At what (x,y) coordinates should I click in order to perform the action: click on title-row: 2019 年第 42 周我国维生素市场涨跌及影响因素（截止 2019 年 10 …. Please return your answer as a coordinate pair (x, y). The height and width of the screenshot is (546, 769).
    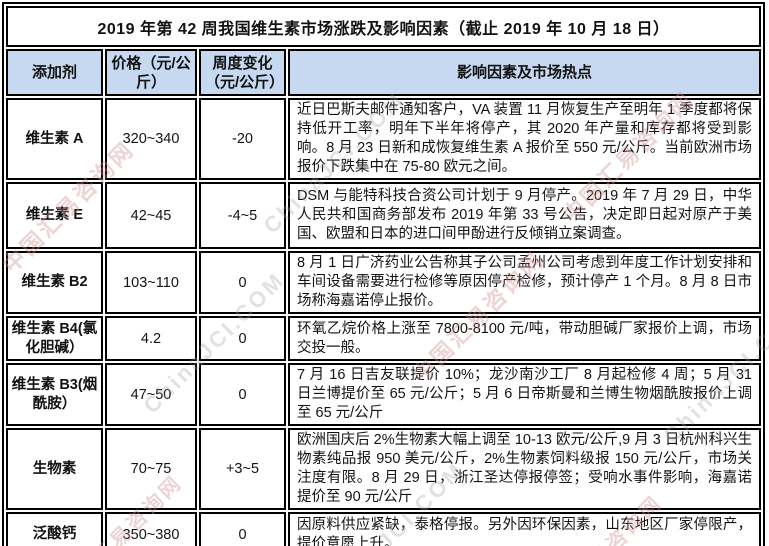
    Looking at the image, I should click on (383, 26).